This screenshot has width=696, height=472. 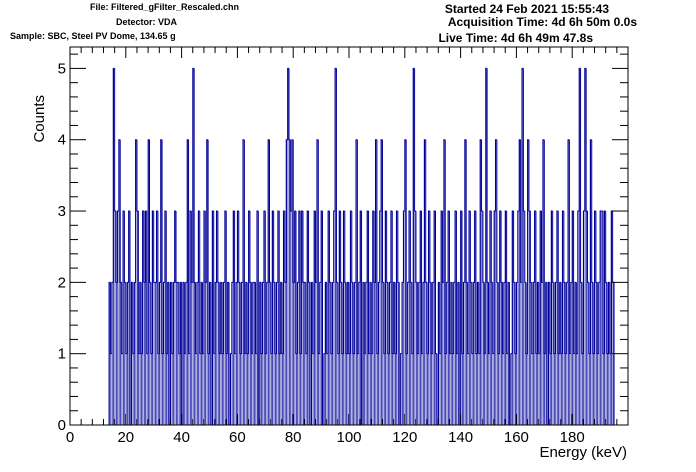 What do you see at coordinates (39, 119) in the screenshot?
I see `y-axis-title: Counts` at bounding box center [39, 119].